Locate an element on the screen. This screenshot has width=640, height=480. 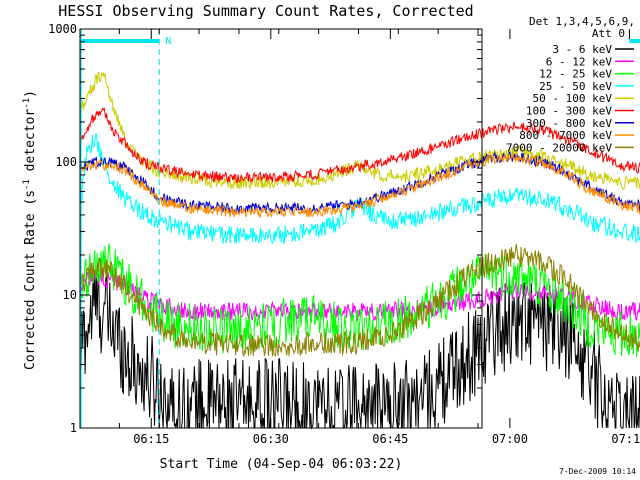
legend-label: 100 - 300 keV is located at coordinates (569, 111).